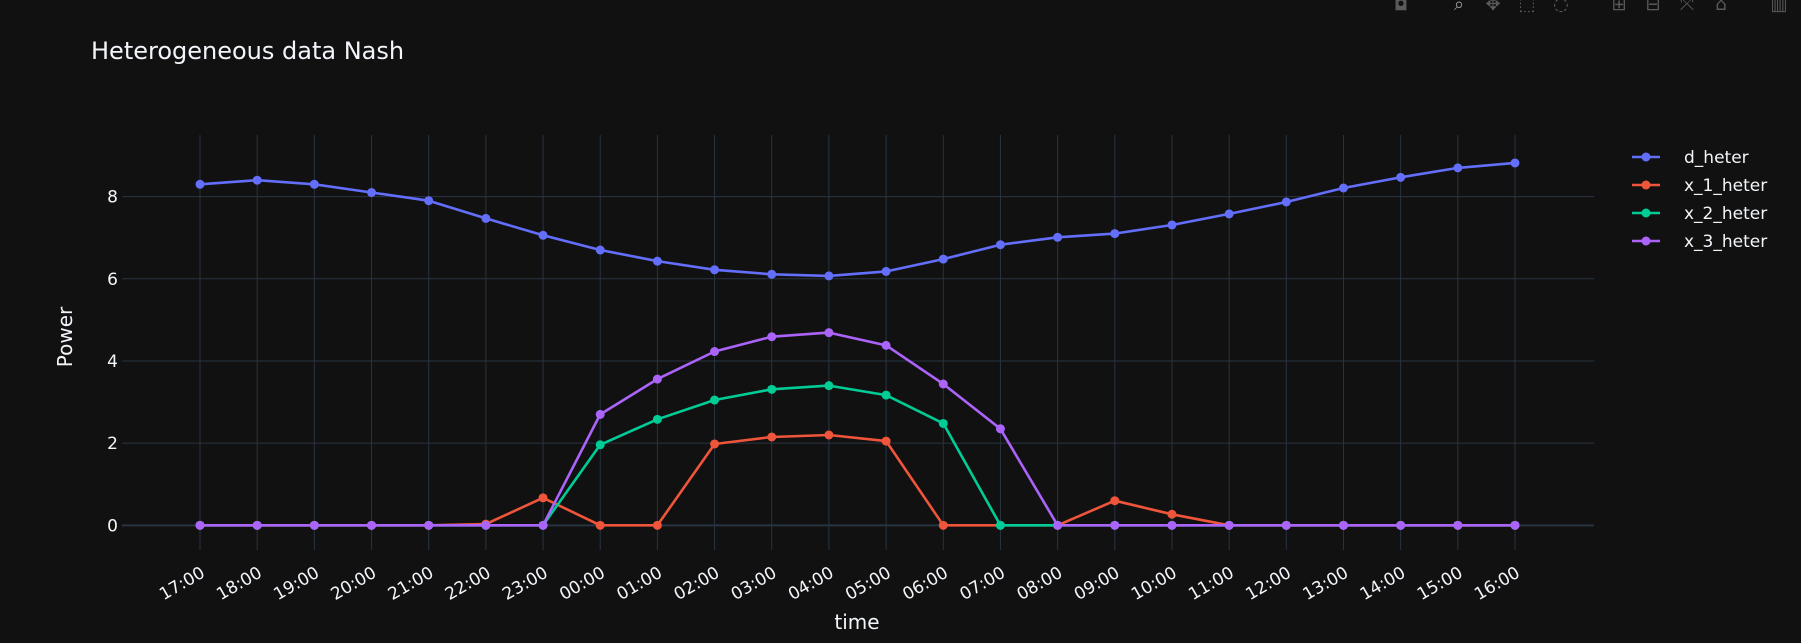 This screenshot has width=1801, height=643. What do you see at coordinates (1459, 7) in the screenshot?
I see `zoom-icon: ⌕` at bounding box center [1459, 7].